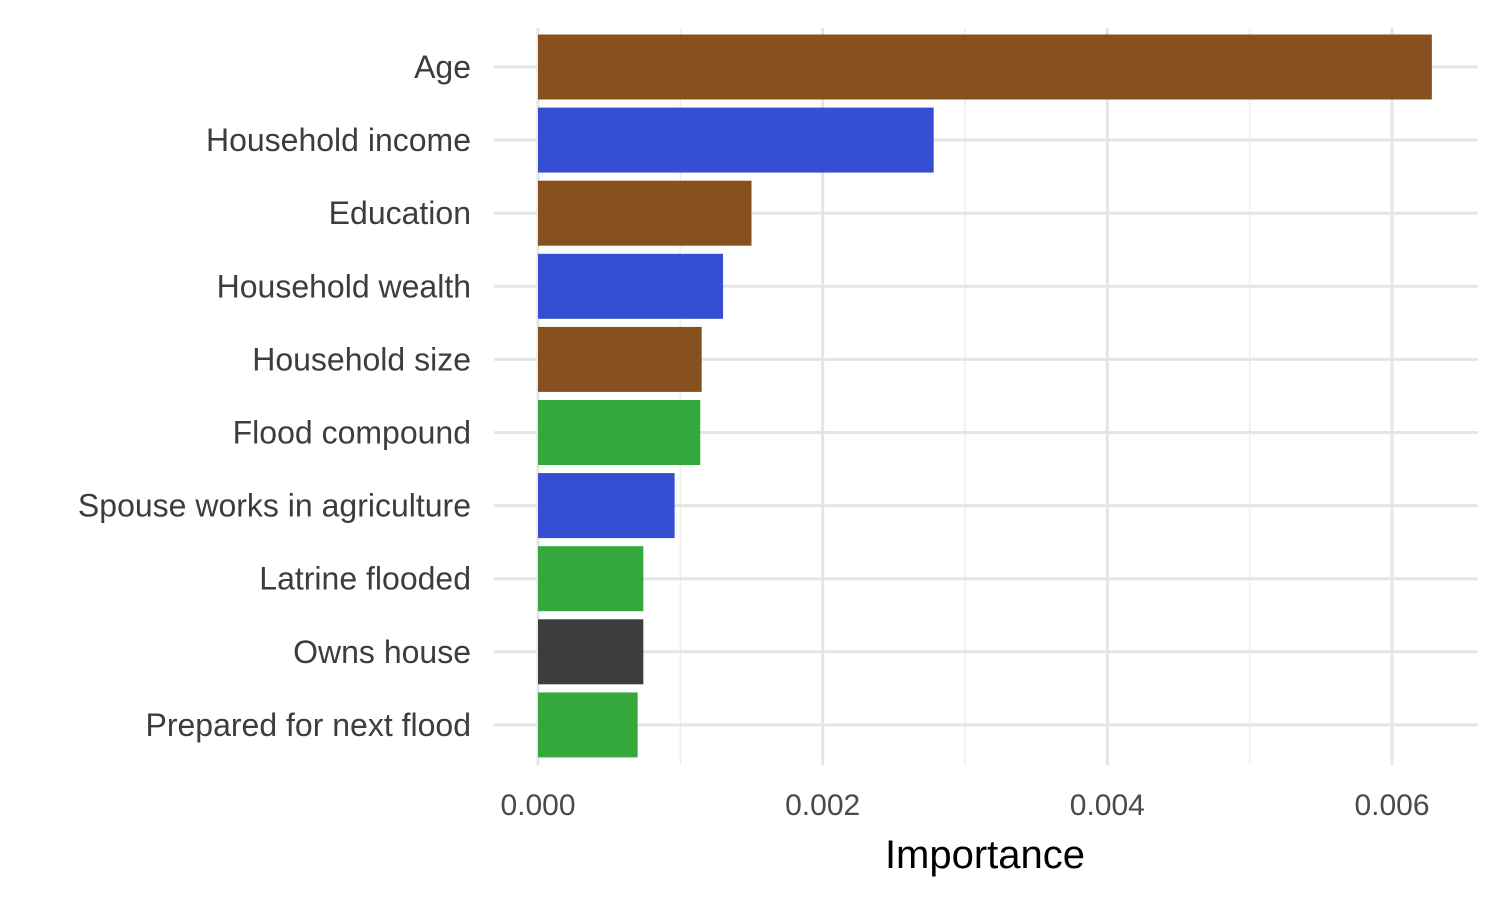 The width and height of the screenshot is (1500, 900). I want to click on x-axis-title: Importance, so click(985, 855).